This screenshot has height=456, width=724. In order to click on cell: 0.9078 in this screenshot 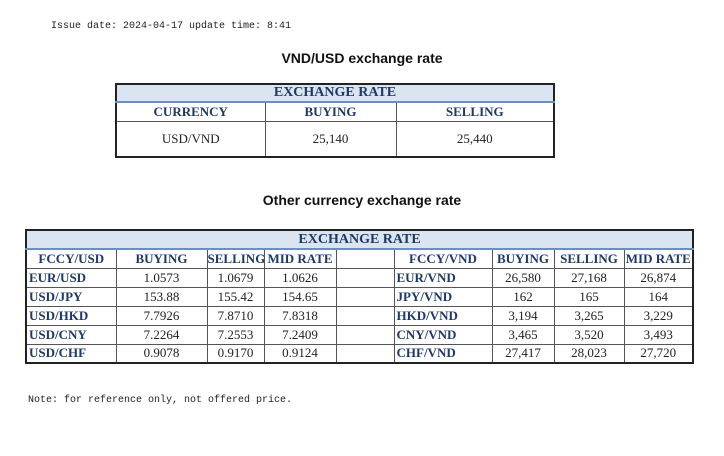, I will do `click(161, 353)`.